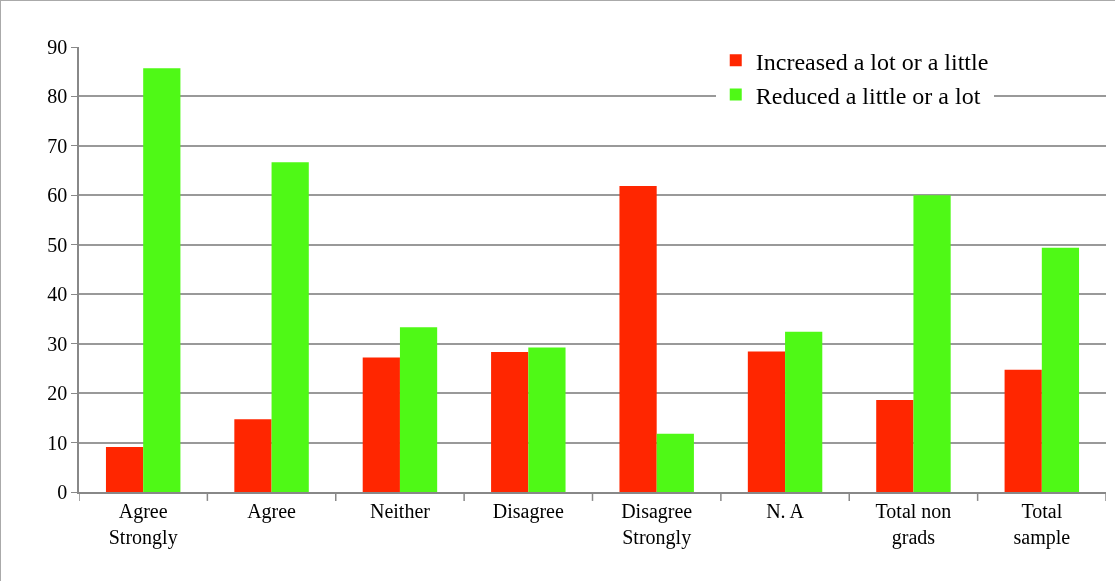 The width and height of the screenshot is (1115, 581). Describe the element at coordinates (57, 96) in the screenshot. I see `y-tick-label: 80` at that location.